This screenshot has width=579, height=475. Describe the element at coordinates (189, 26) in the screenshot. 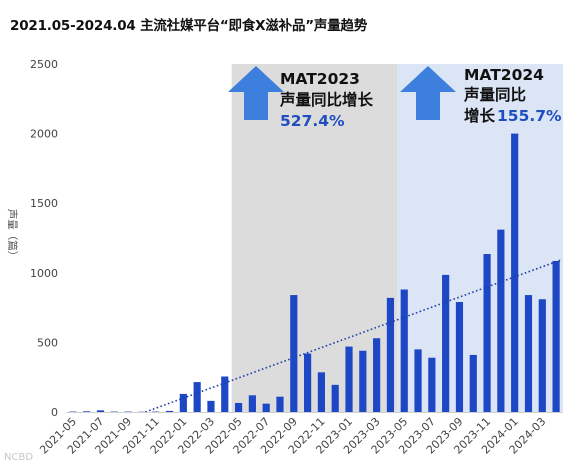

I see `chart-title: 2021.05-2024.04 主流社媒平台“即食X滋补品”声量趋势` at that location.